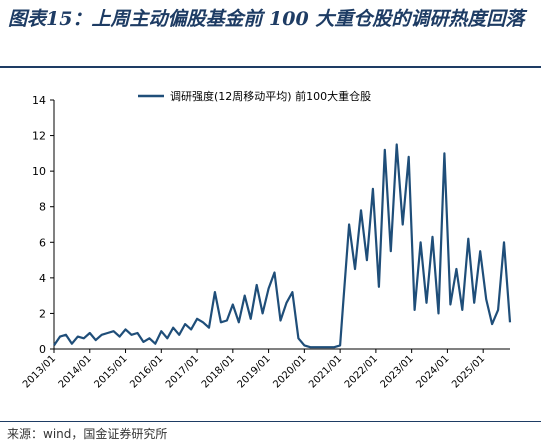  I want to click on x-tick-label: 2025/01, so click(468, 371).